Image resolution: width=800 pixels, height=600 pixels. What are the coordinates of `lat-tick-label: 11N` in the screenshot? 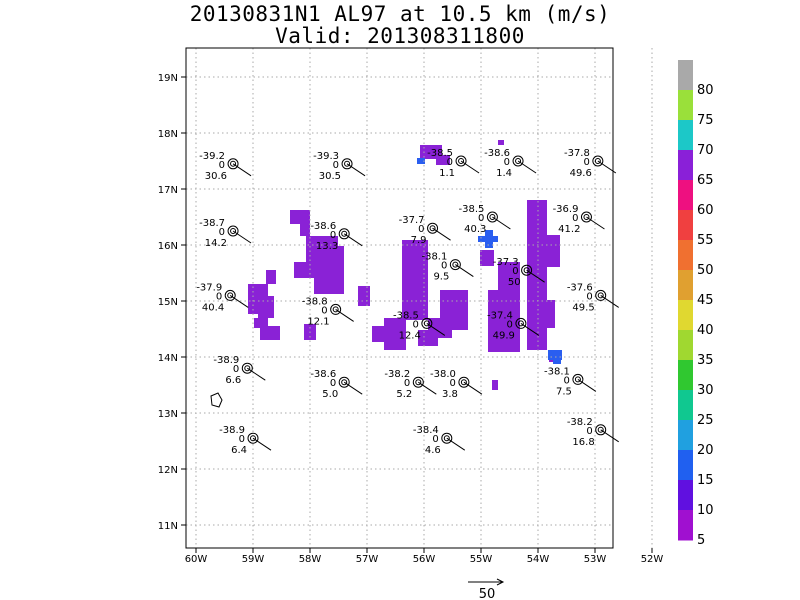 It's located at (168, 526).